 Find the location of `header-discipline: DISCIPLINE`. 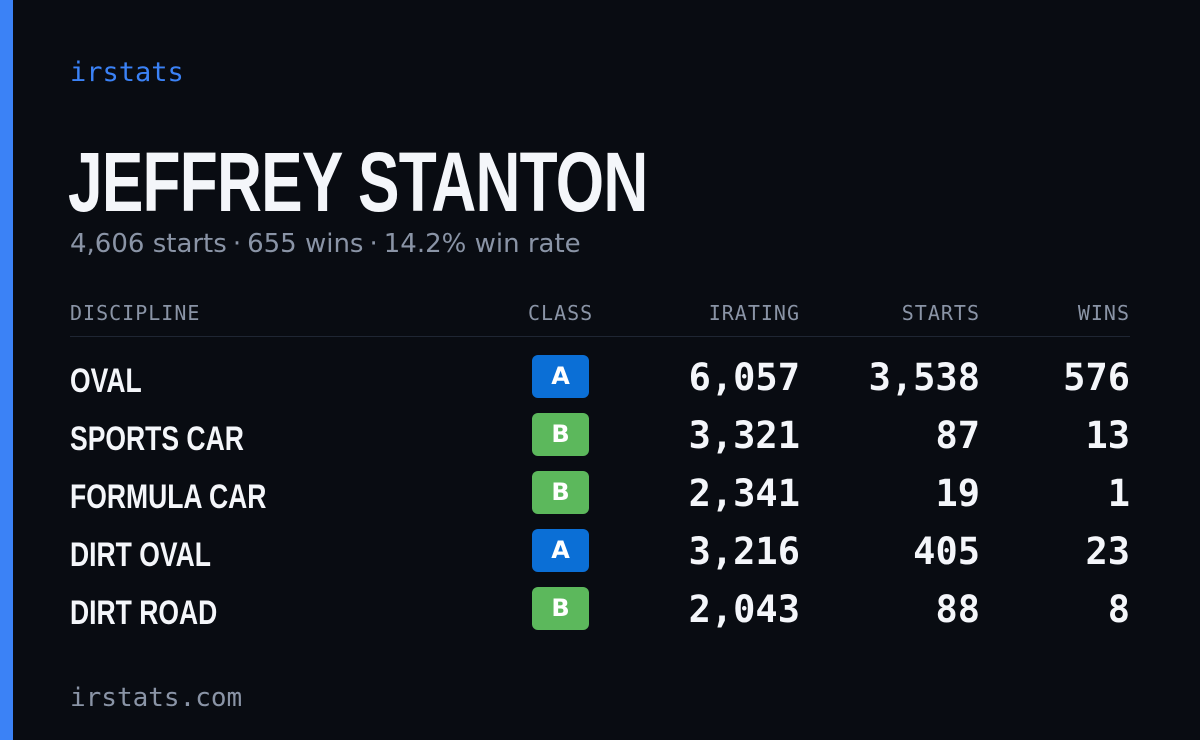

header-discipline: DISCIPLINE is located at coordinates (135, 313).